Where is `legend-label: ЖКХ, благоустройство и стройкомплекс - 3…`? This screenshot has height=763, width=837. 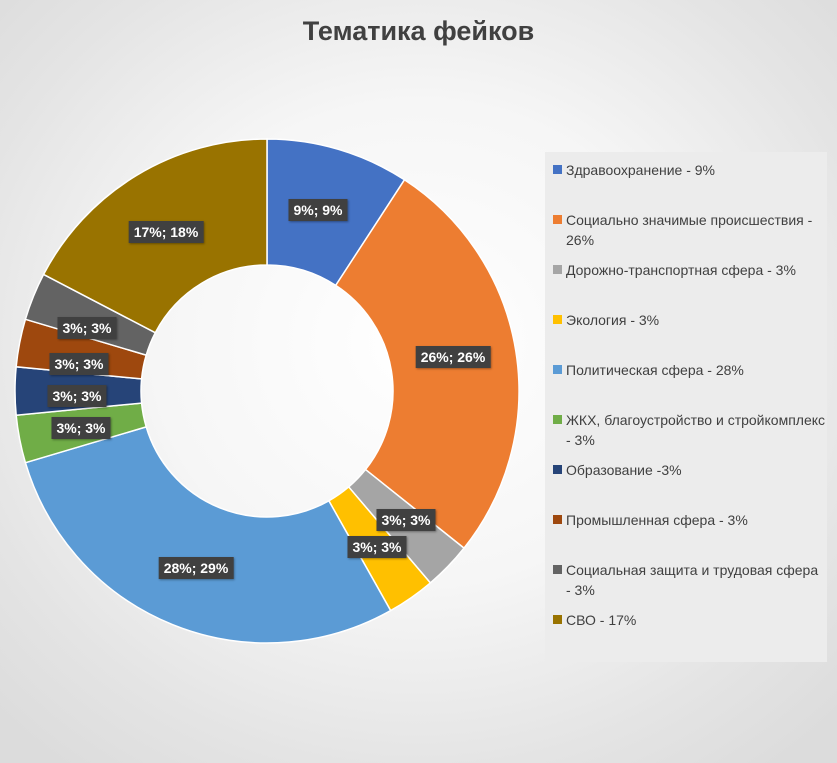 legend-label: ЖКХ, благоустройство и стройкомплекс - 3… is located at coordinates (696, 430).